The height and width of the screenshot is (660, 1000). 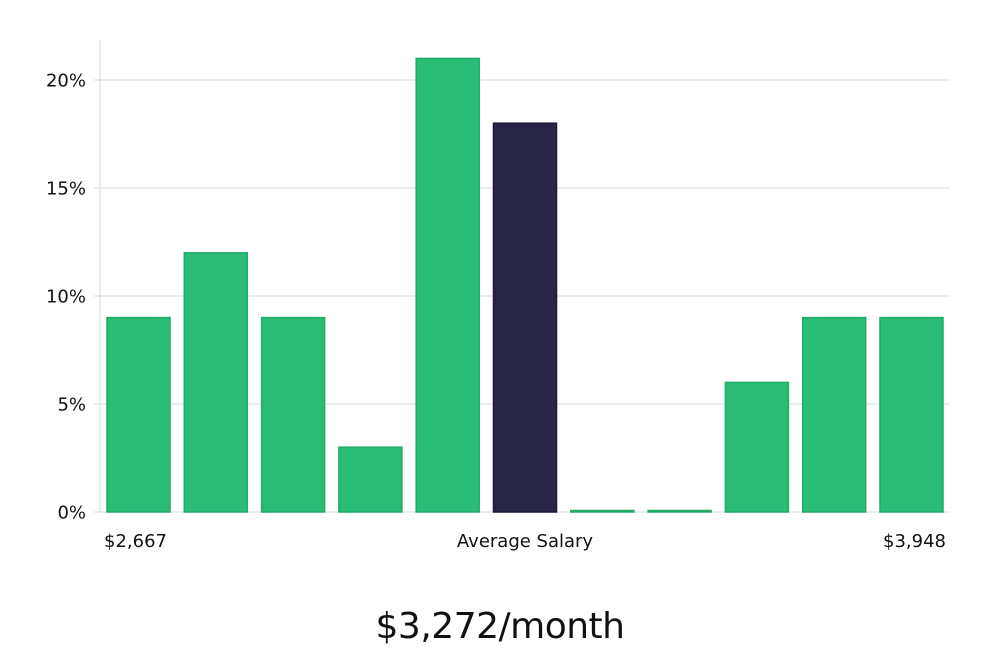 I want to click on y-tick-label: 0%, so click(x=71, y=513).